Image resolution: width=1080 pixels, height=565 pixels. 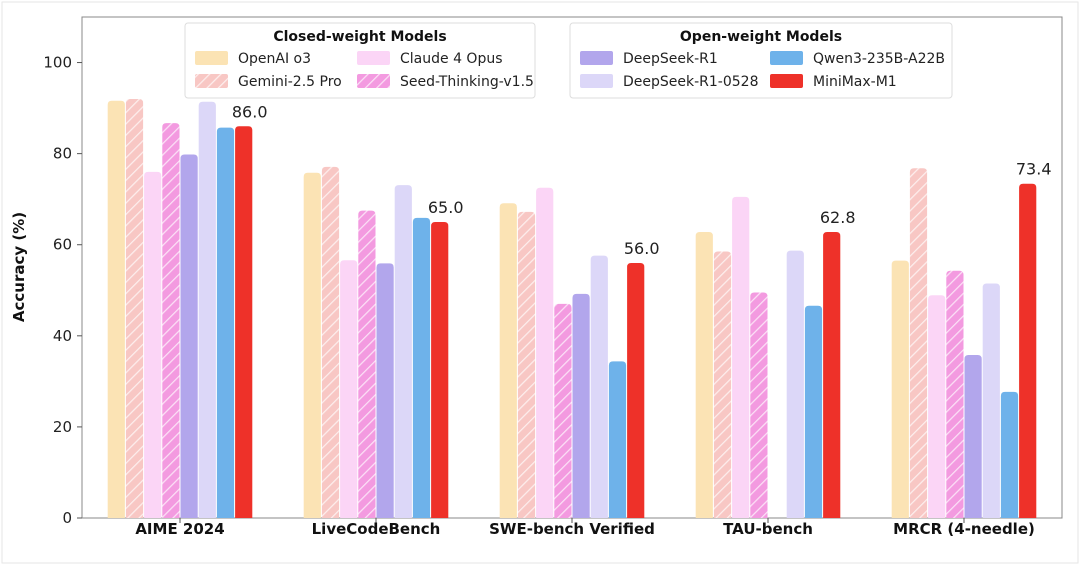 I want to click on legend-title: Open-weight Models, so click(x=761, y=37).